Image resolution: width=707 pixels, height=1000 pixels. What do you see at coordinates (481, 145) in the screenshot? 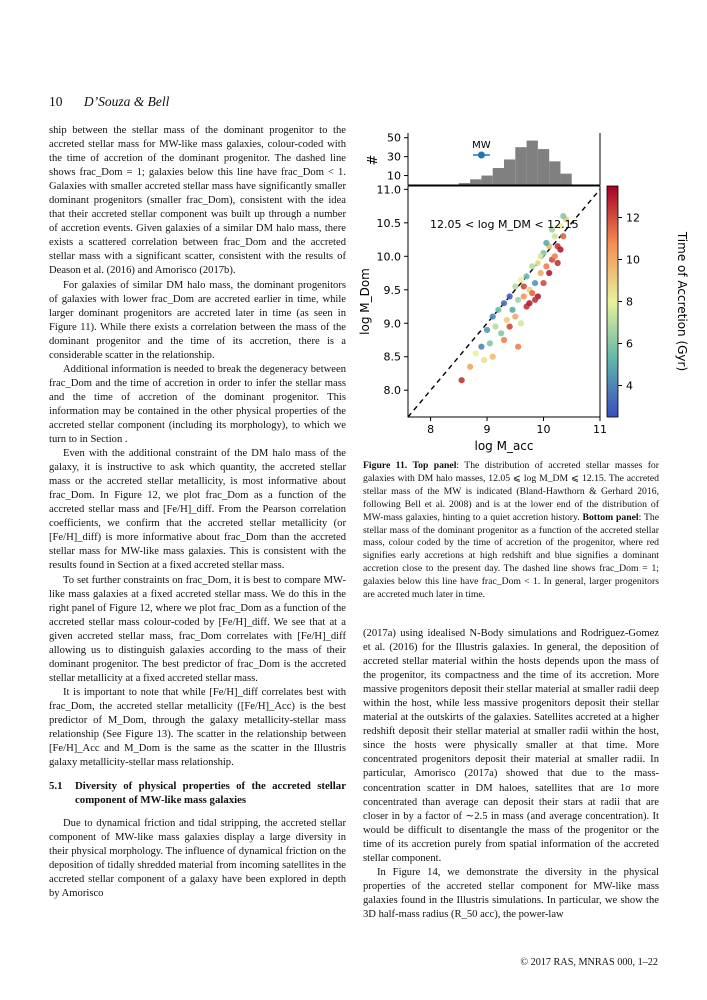
I see `mw-label: MW` at bounding box center [481, 145].